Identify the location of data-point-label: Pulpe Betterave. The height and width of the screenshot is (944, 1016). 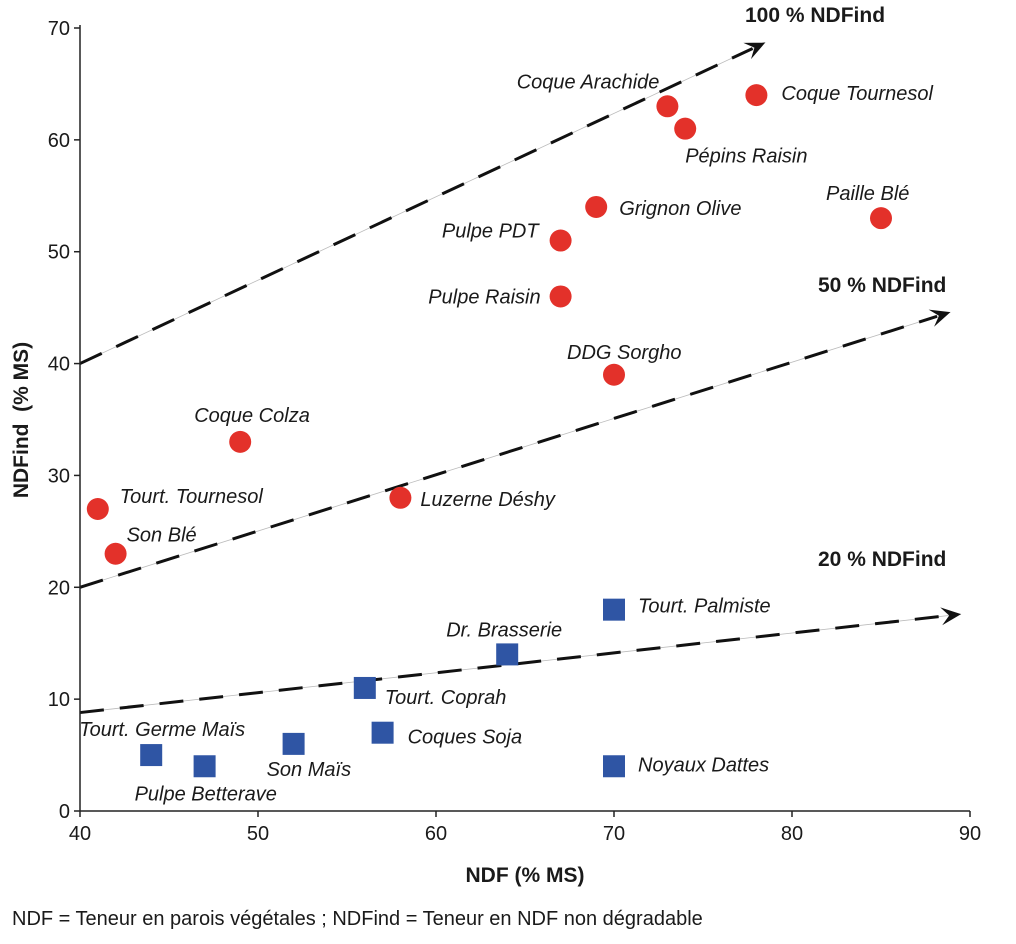
(206, 794).